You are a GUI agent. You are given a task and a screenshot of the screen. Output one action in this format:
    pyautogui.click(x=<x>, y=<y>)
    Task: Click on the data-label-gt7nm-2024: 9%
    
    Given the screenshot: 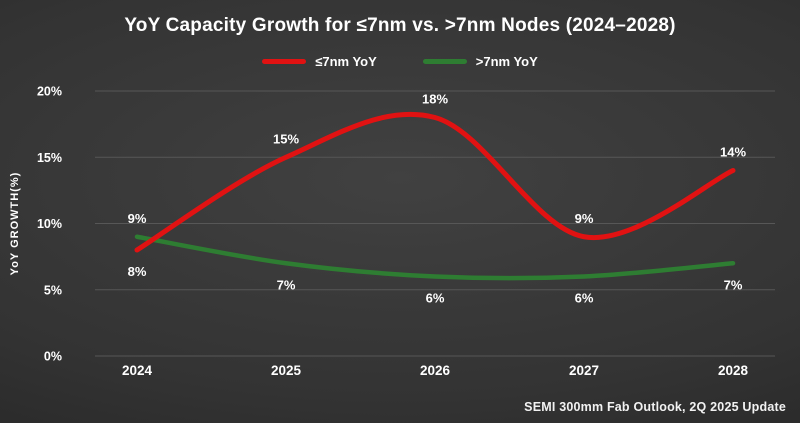 What is the action you would take?
    pyautogui.click(x=137, y=218)
    